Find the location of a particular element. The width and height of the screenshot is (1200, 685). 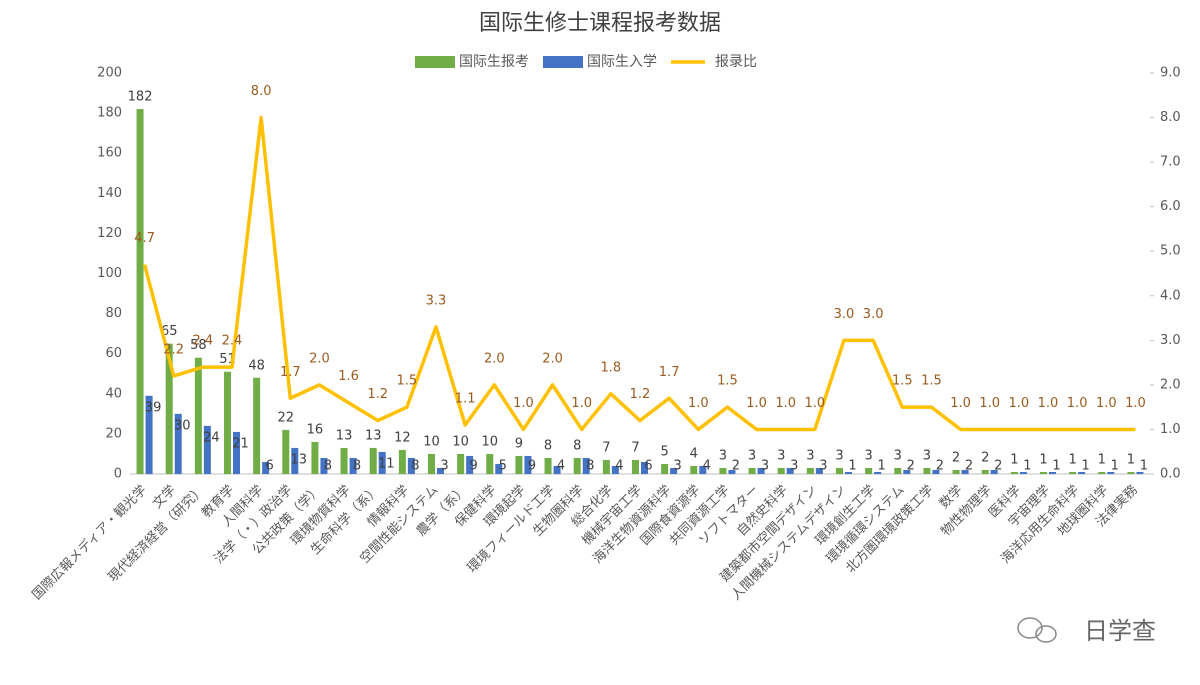

watermark-icon is located at coordinates (1037, 630).